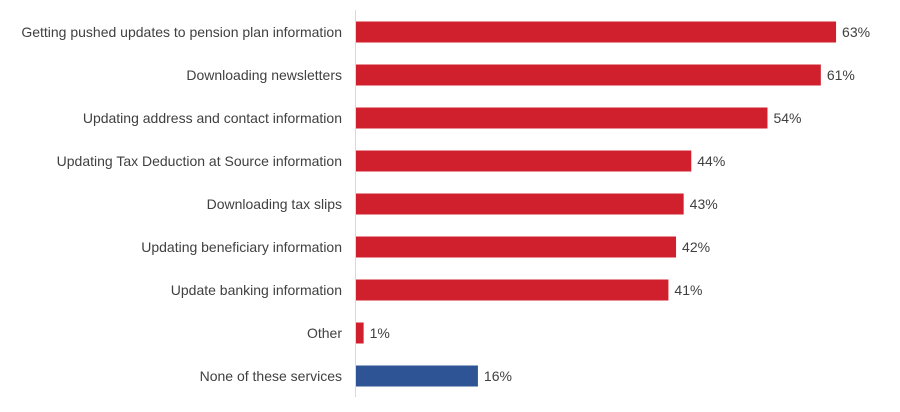  What do you see at coordinates (324, 333) in the screenshot?
I see `category-label: Other` at bounding box center [324, 333].